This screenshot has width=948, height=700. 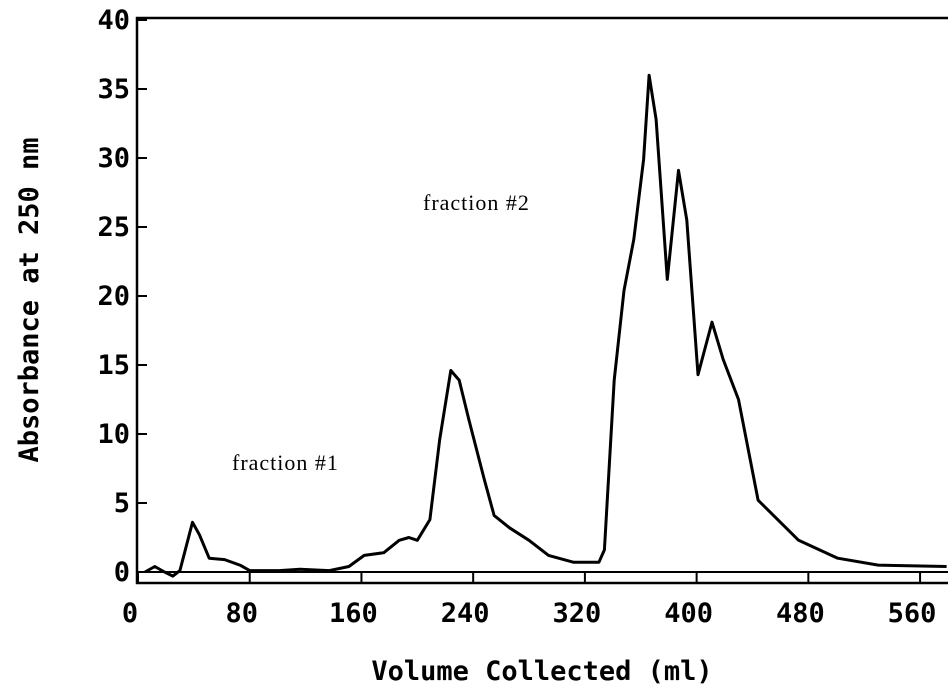 I want to click on x-tick-label: 80, so click(x=241, y=613).